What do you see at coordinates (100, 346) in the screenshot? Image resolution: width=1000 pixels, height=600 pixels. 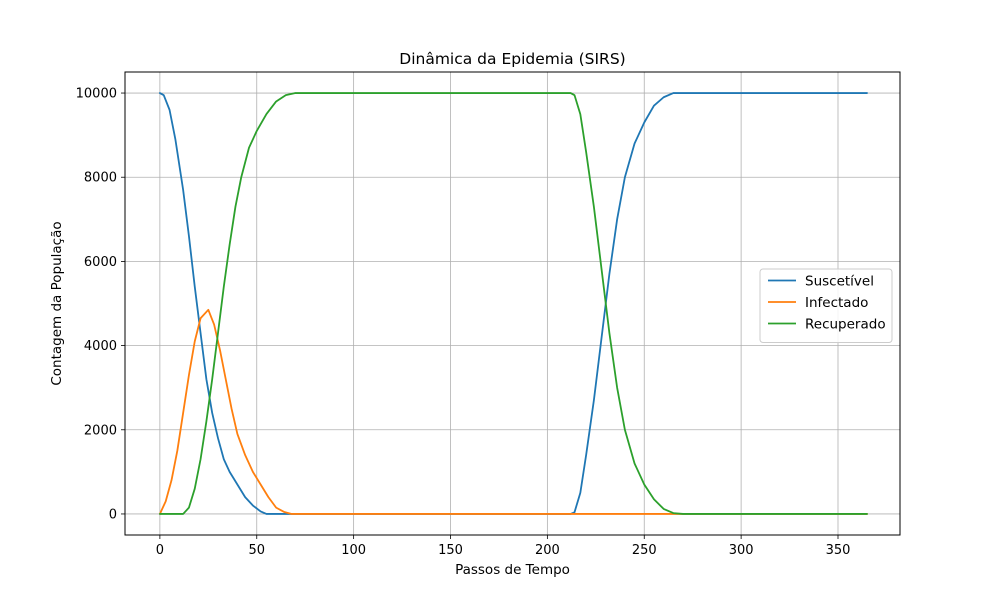 I see `y-tick-label: 4000` at bounding box center [100, 346].